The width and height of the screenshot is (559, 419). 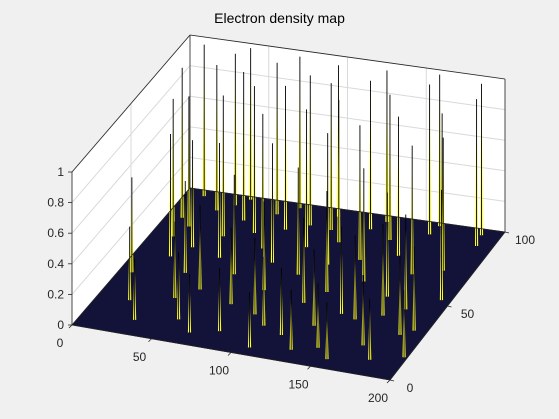 What do you see at coordinates (60, 325) in the screenshot?
I see `z-tick-label: 0` at bounding box center [60, 325].